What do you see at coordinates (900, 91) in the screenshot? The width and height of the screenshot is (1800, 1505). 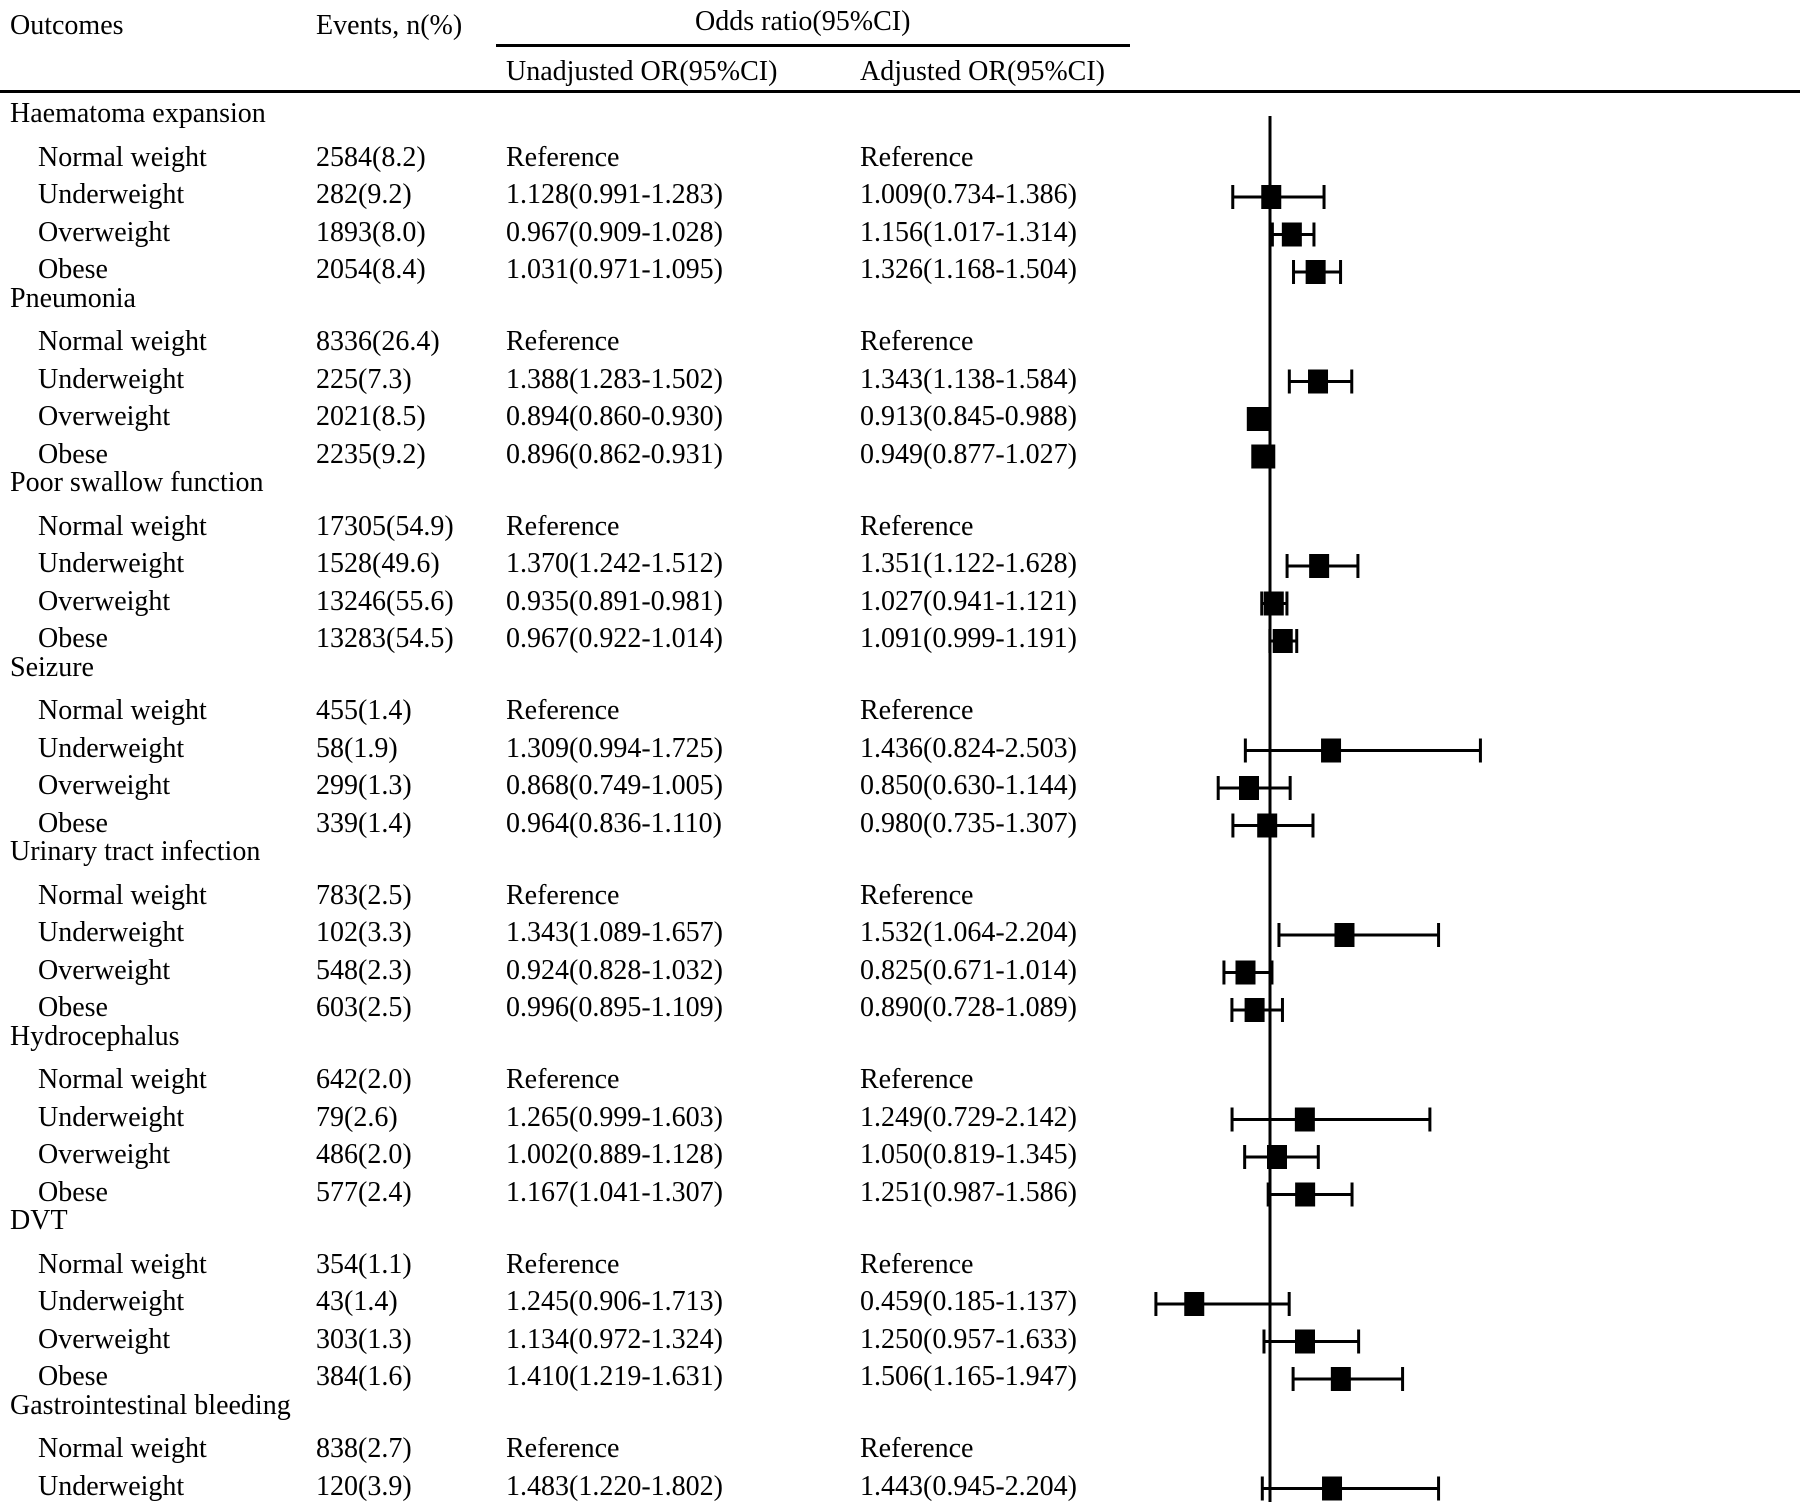 I see `header-rule` at bounding box center [900, 91].